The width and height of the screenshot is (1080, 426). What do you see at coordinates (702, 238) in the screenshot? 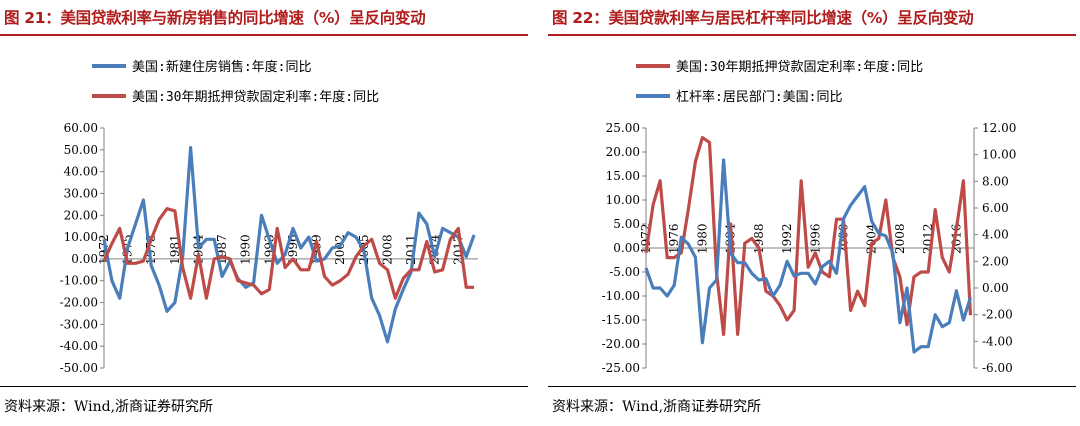
I see `x-tick-label: 1980` at bounding box center [702, 238].